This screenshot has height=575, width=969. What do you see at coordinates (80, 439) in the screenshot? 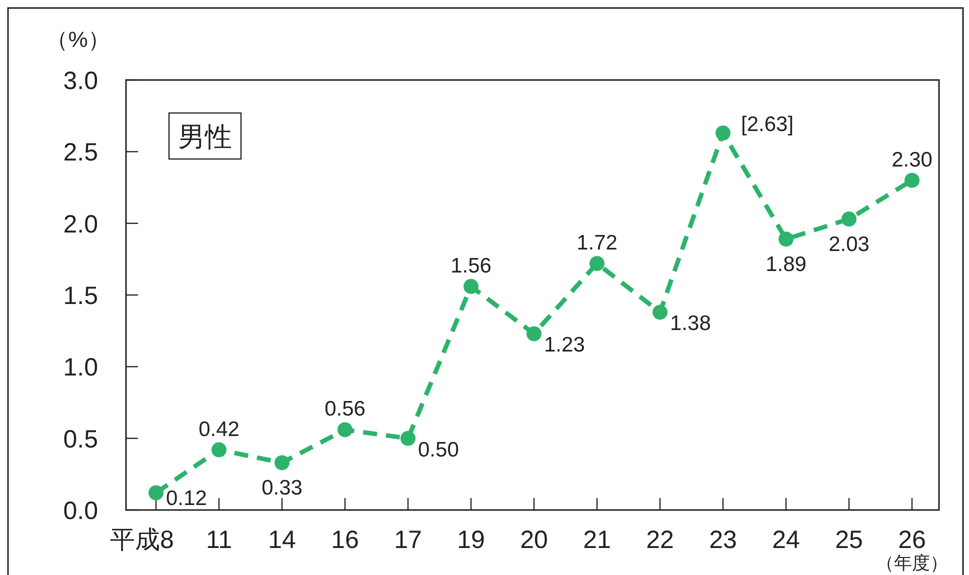
I see `text: 0.5` at bounding box center [80, 439].